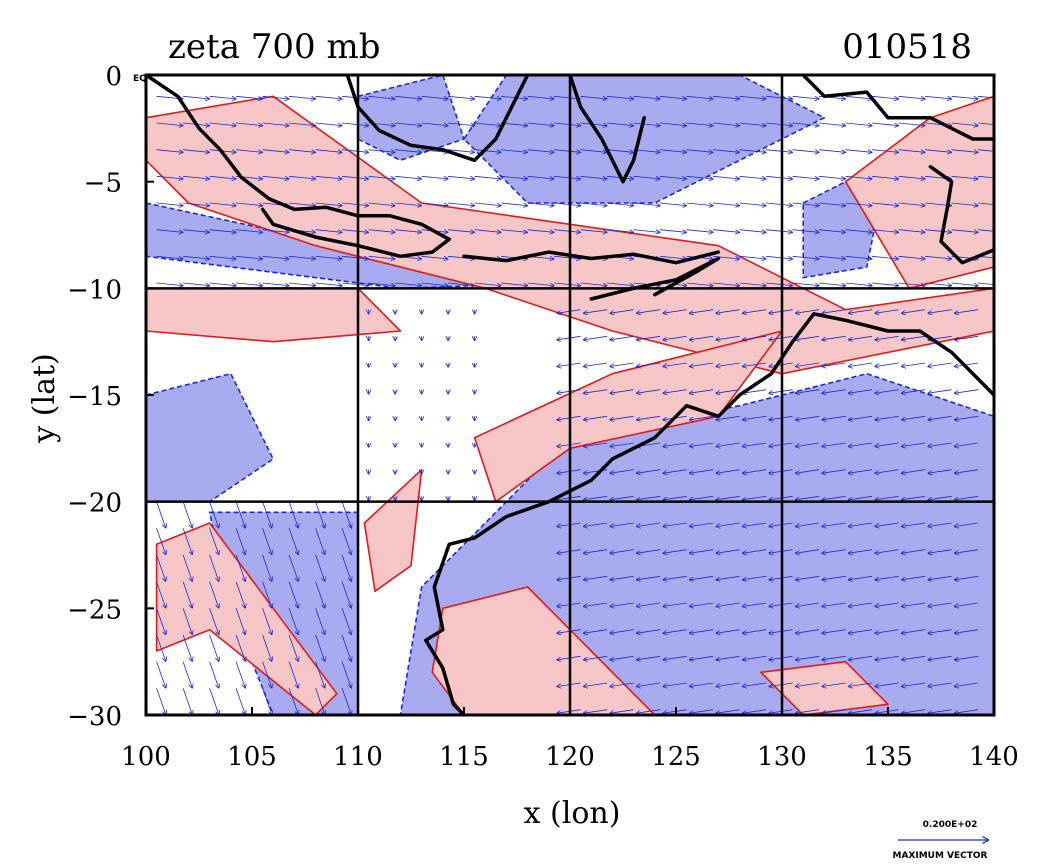 This screenshot has width=1056, height=865. I want to click on max-vector-label: MAXIMUM VECTOR, so click(939, 856).